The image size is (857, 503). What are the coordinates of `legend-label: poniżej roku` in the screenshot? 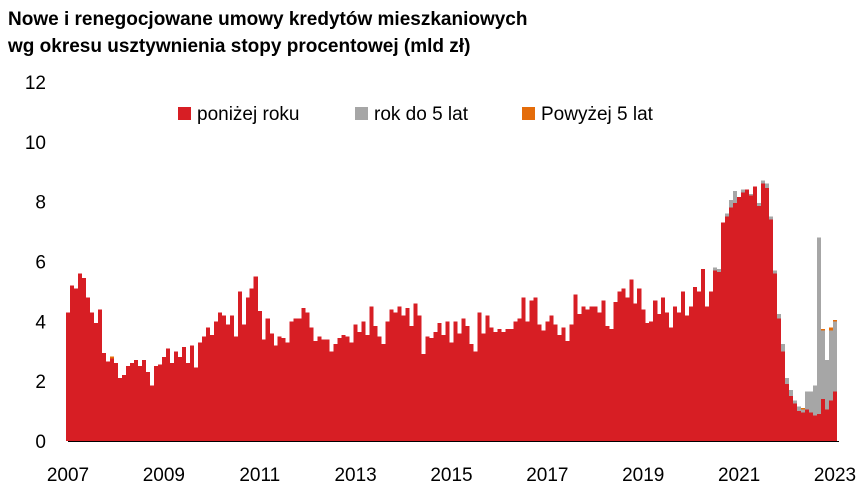 It's located at (248, 114).